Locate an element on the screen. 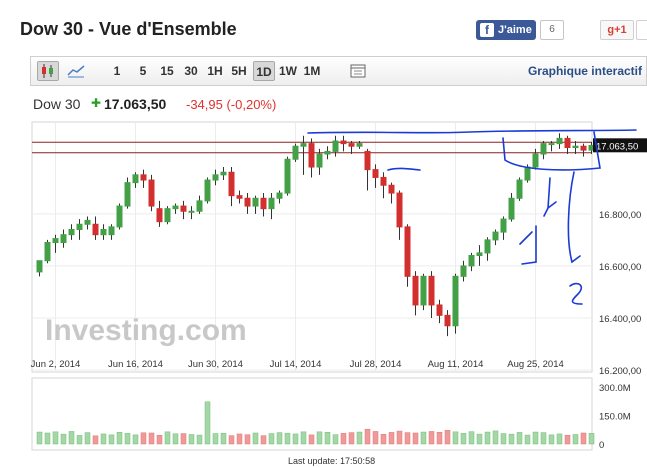  change-indicator-icon: ✚ is located at coordinates (96, 103).